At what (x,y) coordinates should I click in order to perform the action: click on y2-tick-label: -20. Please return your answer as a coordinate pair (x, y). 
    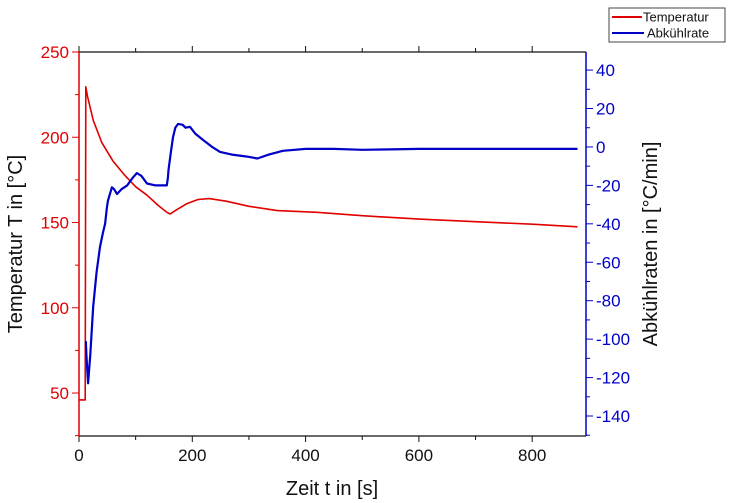
    Looking at the image, I should click on (608, 185).